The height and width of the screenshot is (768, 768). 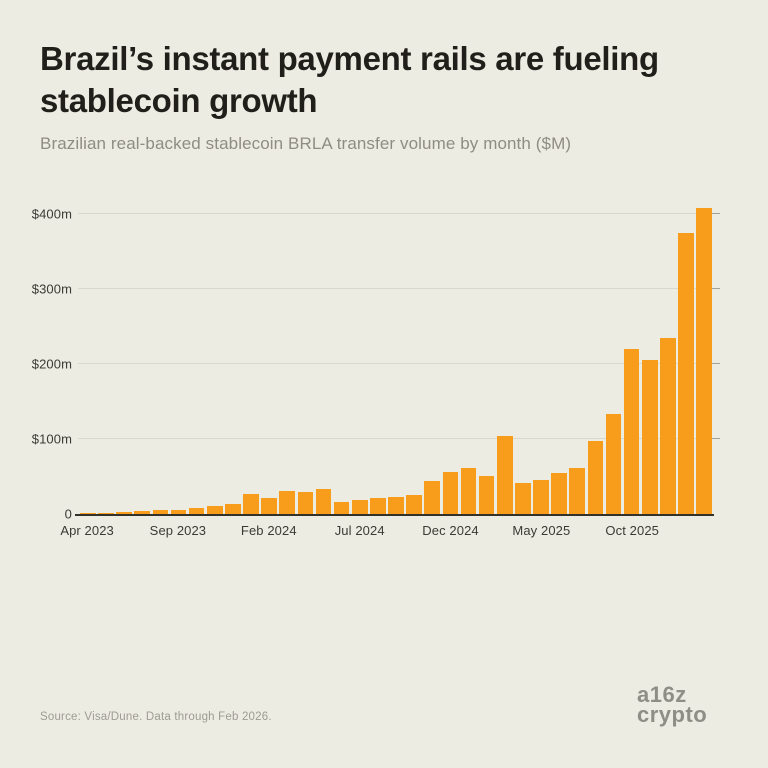 I want to click on y-axis-label-200m: $200m, so click(x=51, y=364).